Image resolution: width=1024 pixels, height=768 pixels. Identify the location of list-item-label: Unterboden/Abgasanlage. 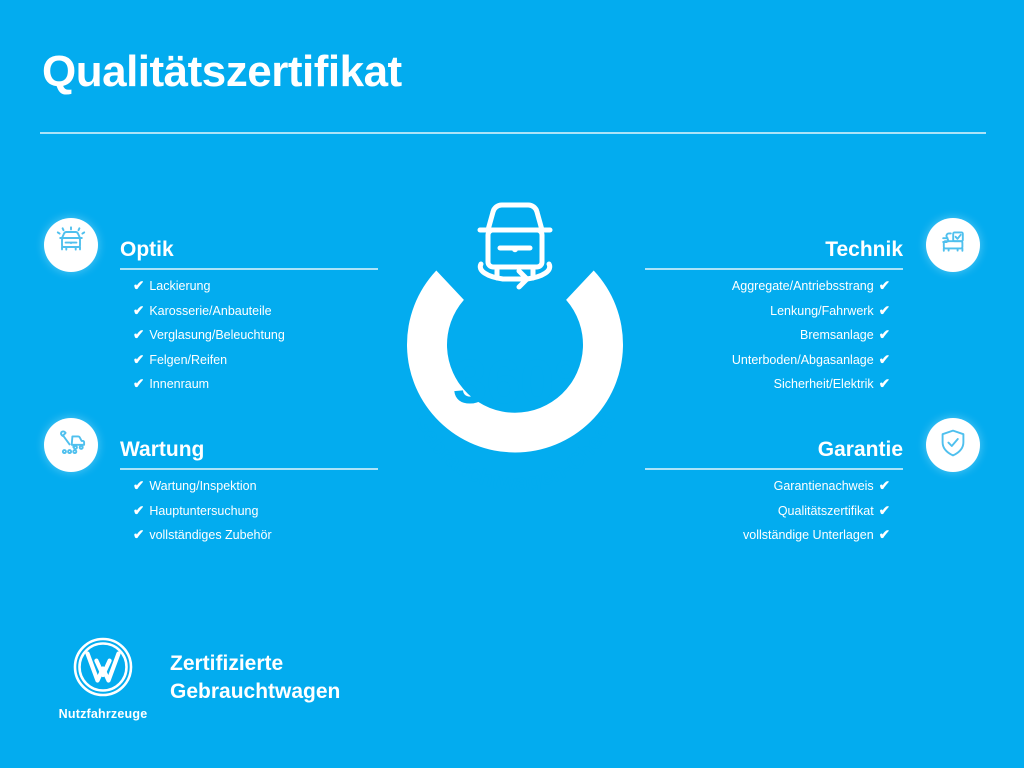
(802, 359).